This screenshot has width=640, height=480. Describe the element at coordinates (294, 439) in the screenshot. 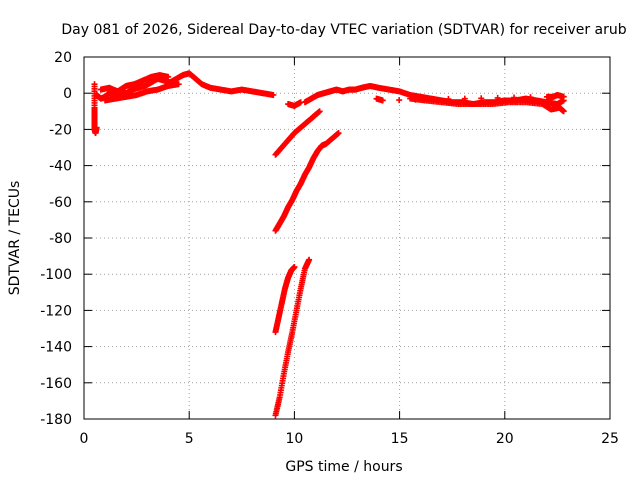

I see `x-tick-label: 10` at that location.